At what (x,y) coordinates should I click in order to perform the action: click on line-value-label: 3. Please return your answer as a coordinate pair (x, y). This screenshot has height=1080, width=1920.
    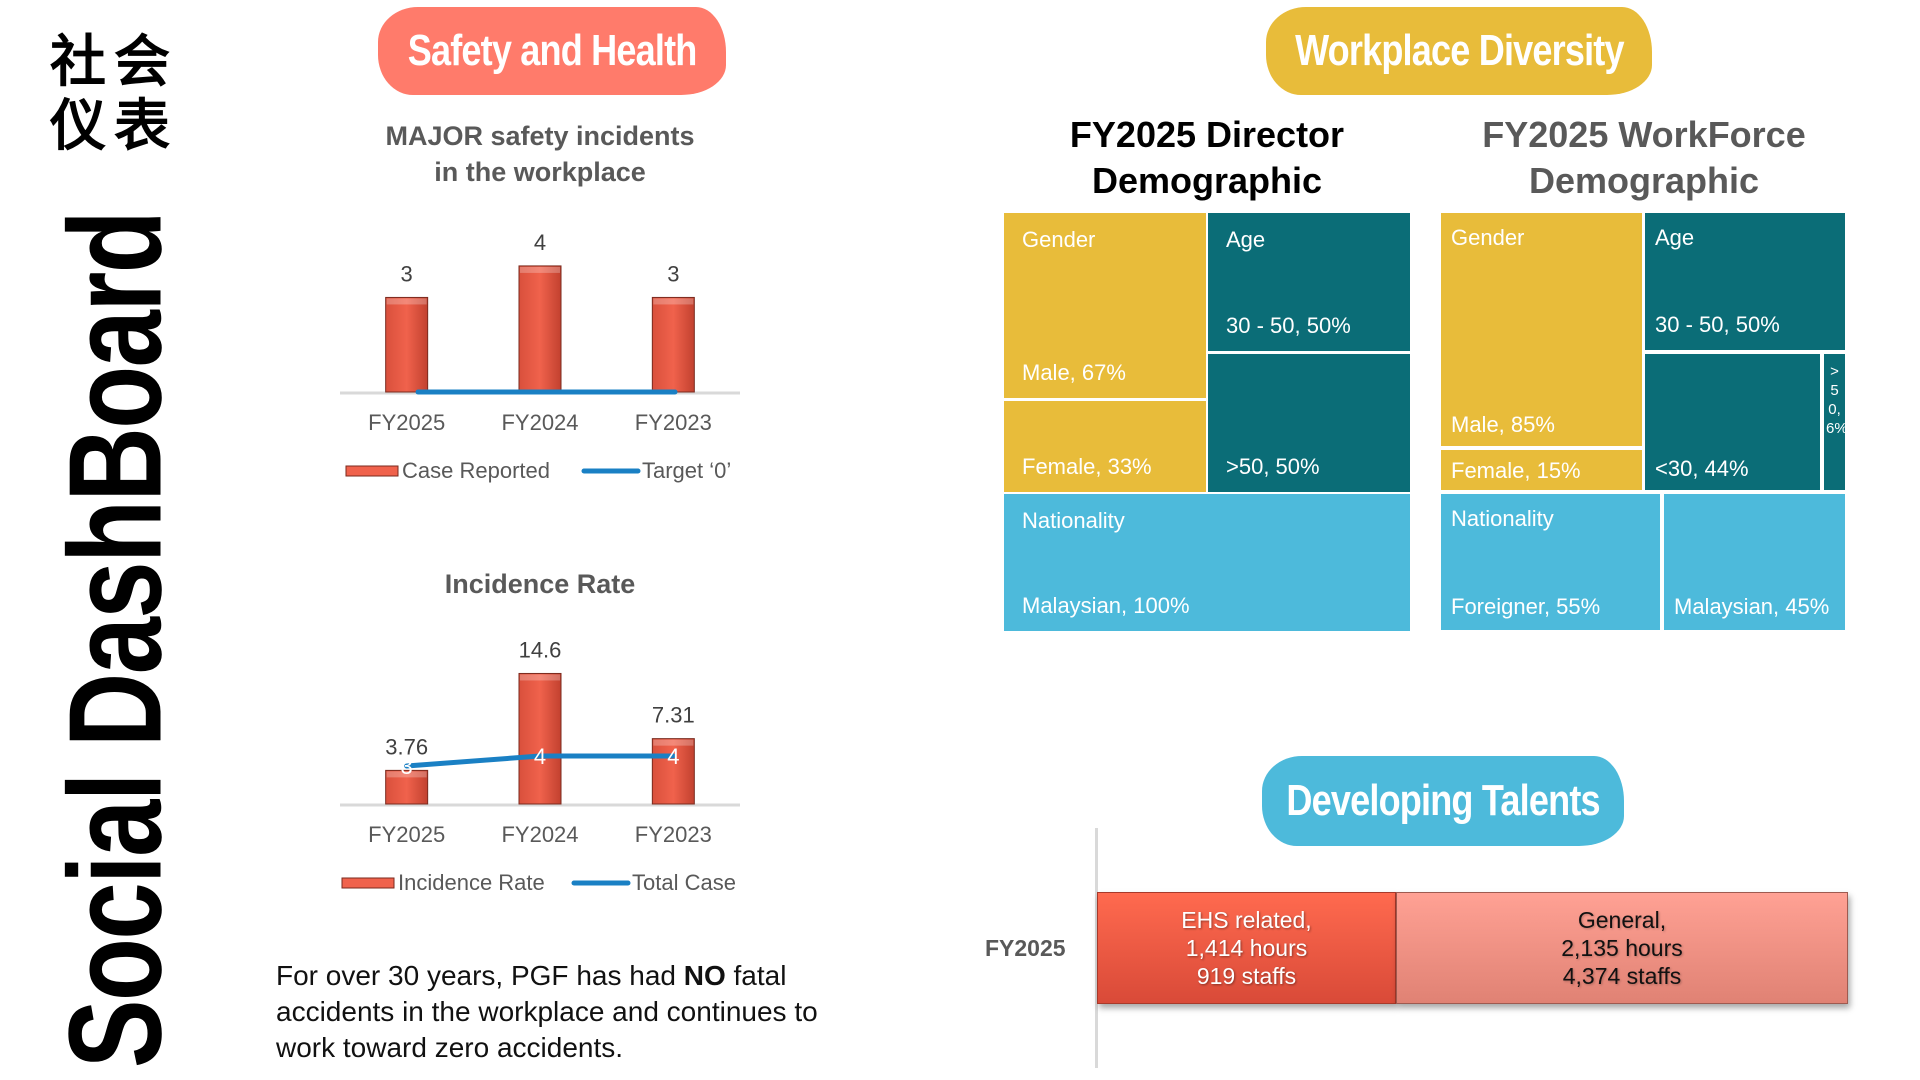
    Looking at the image, I should click on (407, 766).